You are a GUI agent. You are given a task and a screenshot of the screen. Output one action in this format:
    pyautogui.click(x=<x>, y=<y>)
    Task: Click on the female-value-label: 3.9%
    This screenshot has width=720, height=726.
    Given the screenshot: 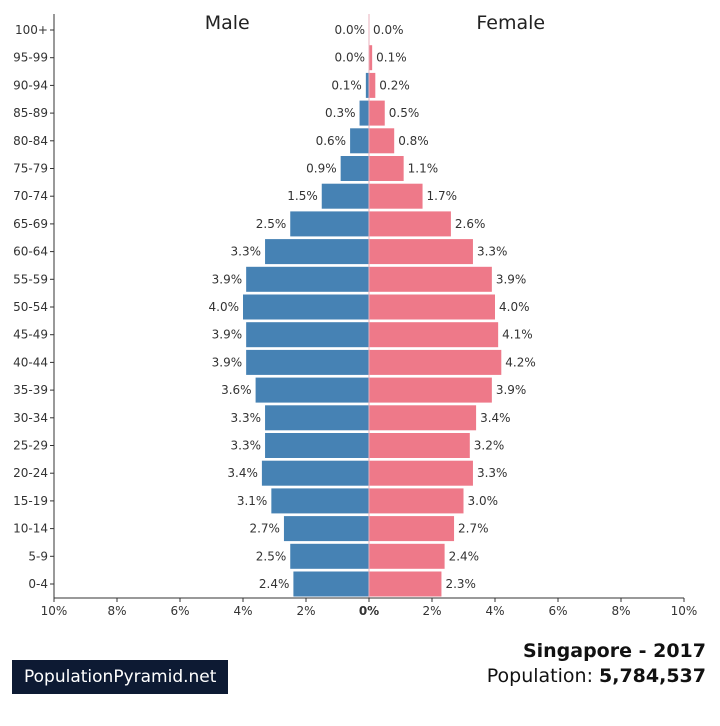 What is the action you would take?
    pyautogui.click(x=511, y=279)
    